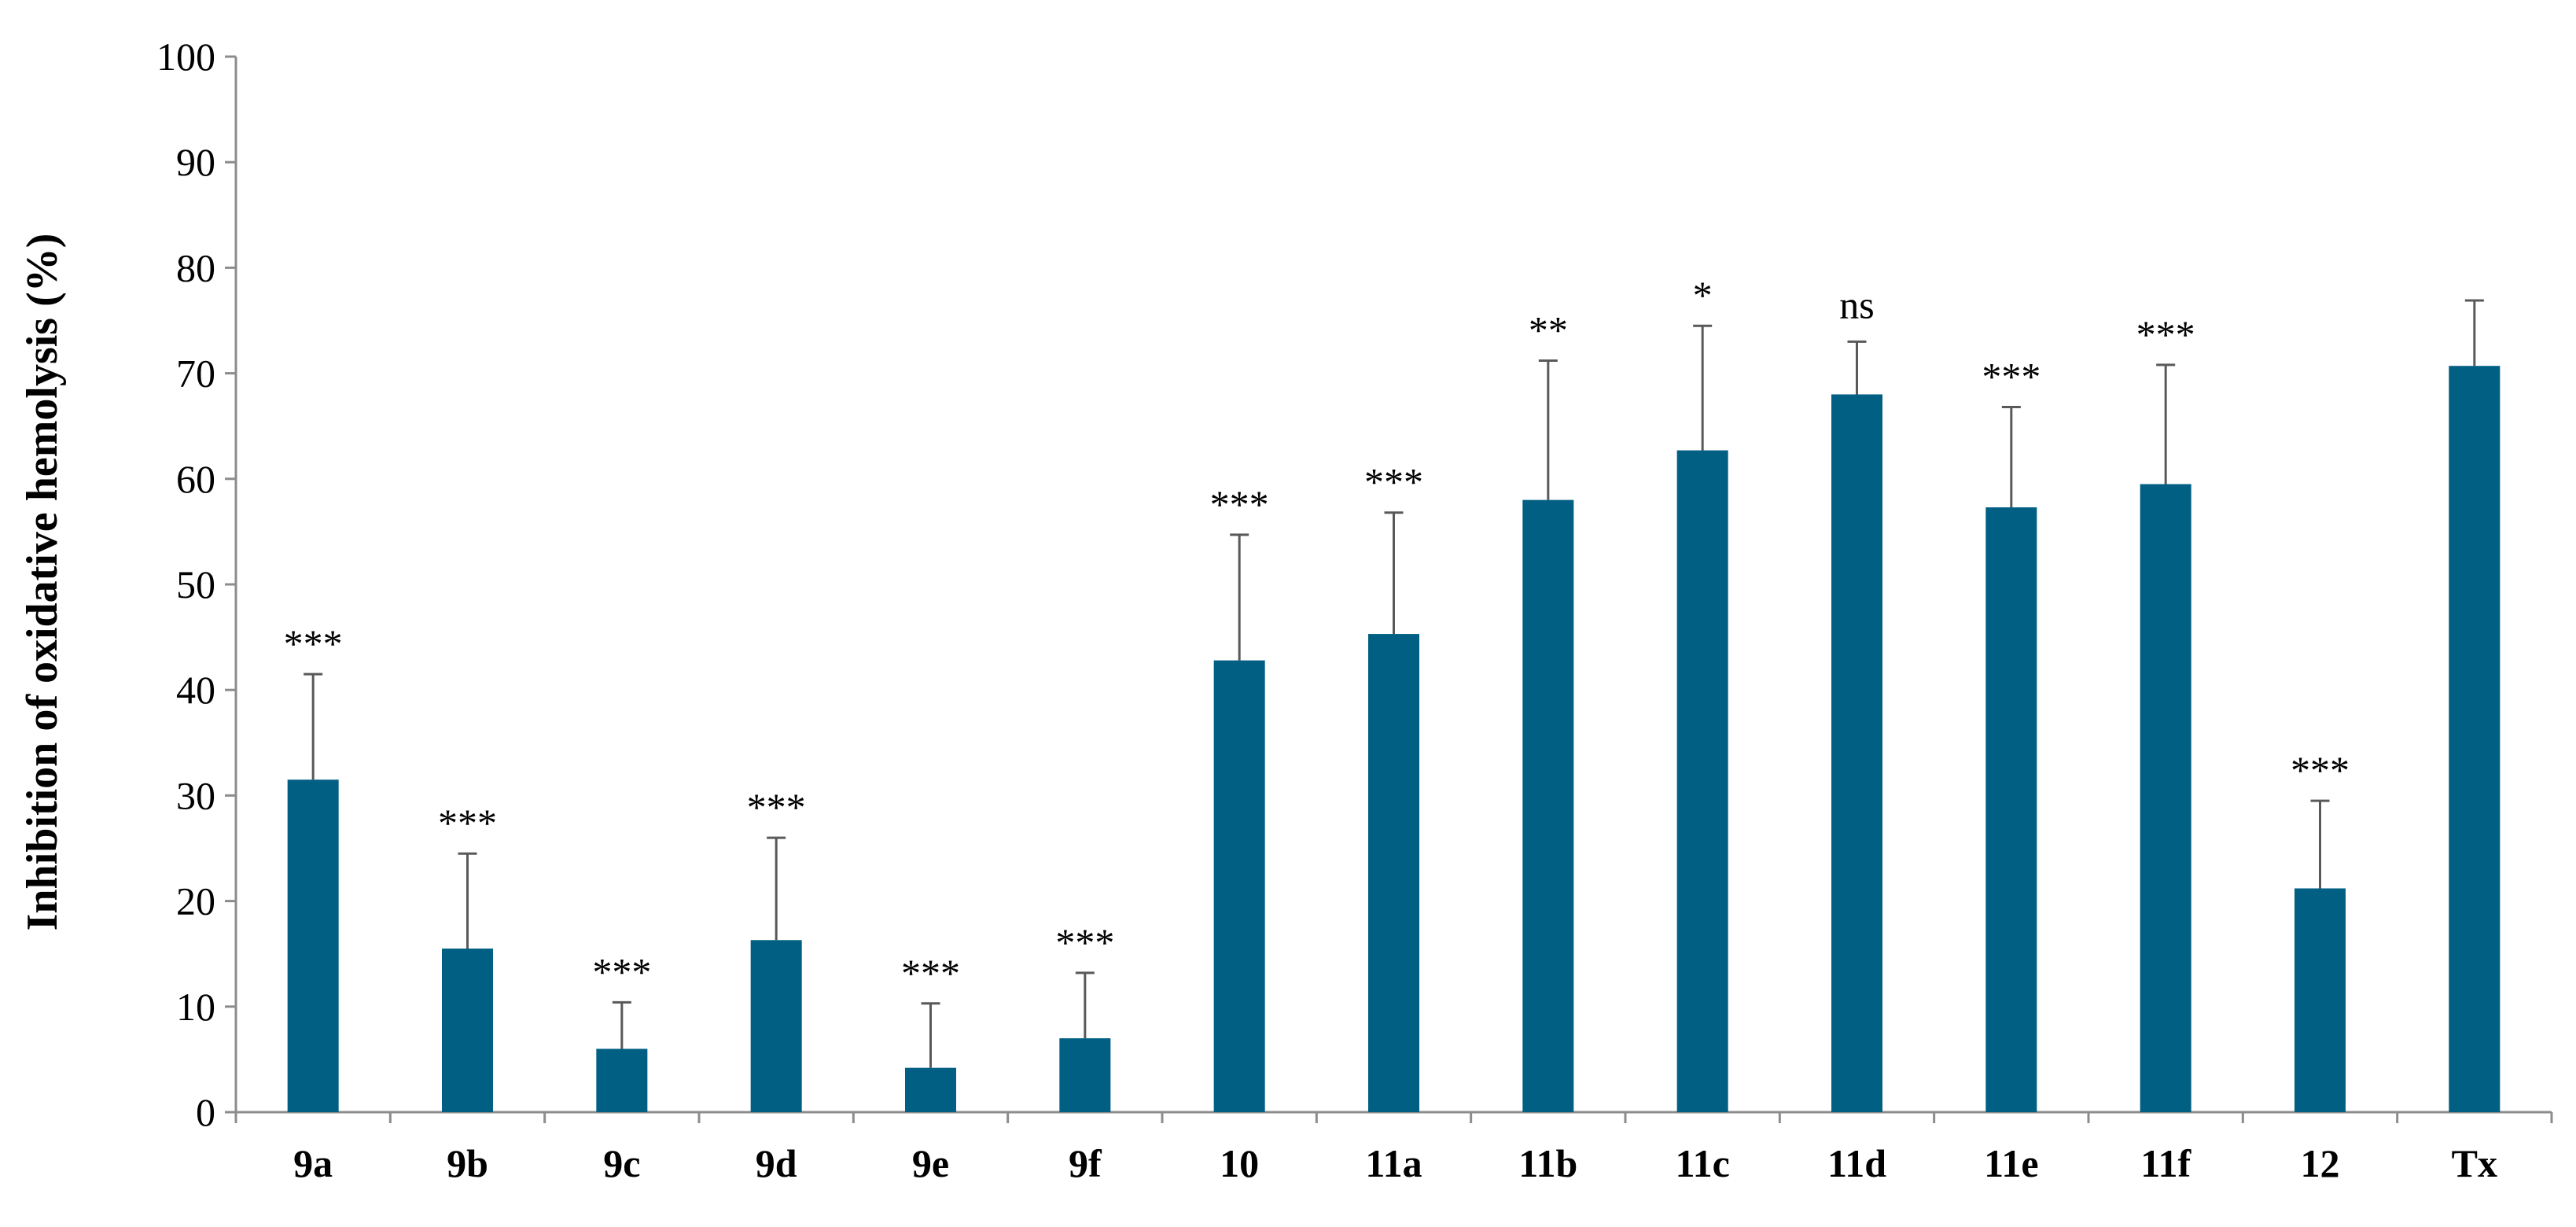 This screenshot has width=2576, height=1227. What do you see at coordinates (776, 1163) in the screenshot?
I see `x-tick-label: 9d` at bounding box center [776, 1163].